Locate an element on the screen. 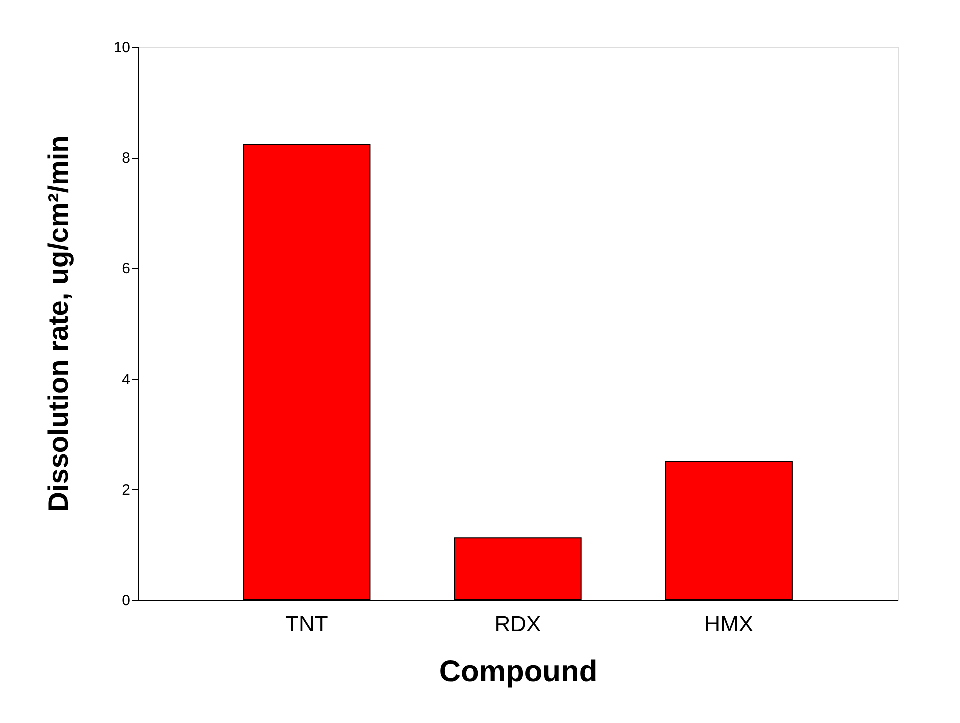 The image size is (960, 723). y-axis-title: Dissolution rate, ug/cm²/min is located at coordinates (58, 324).